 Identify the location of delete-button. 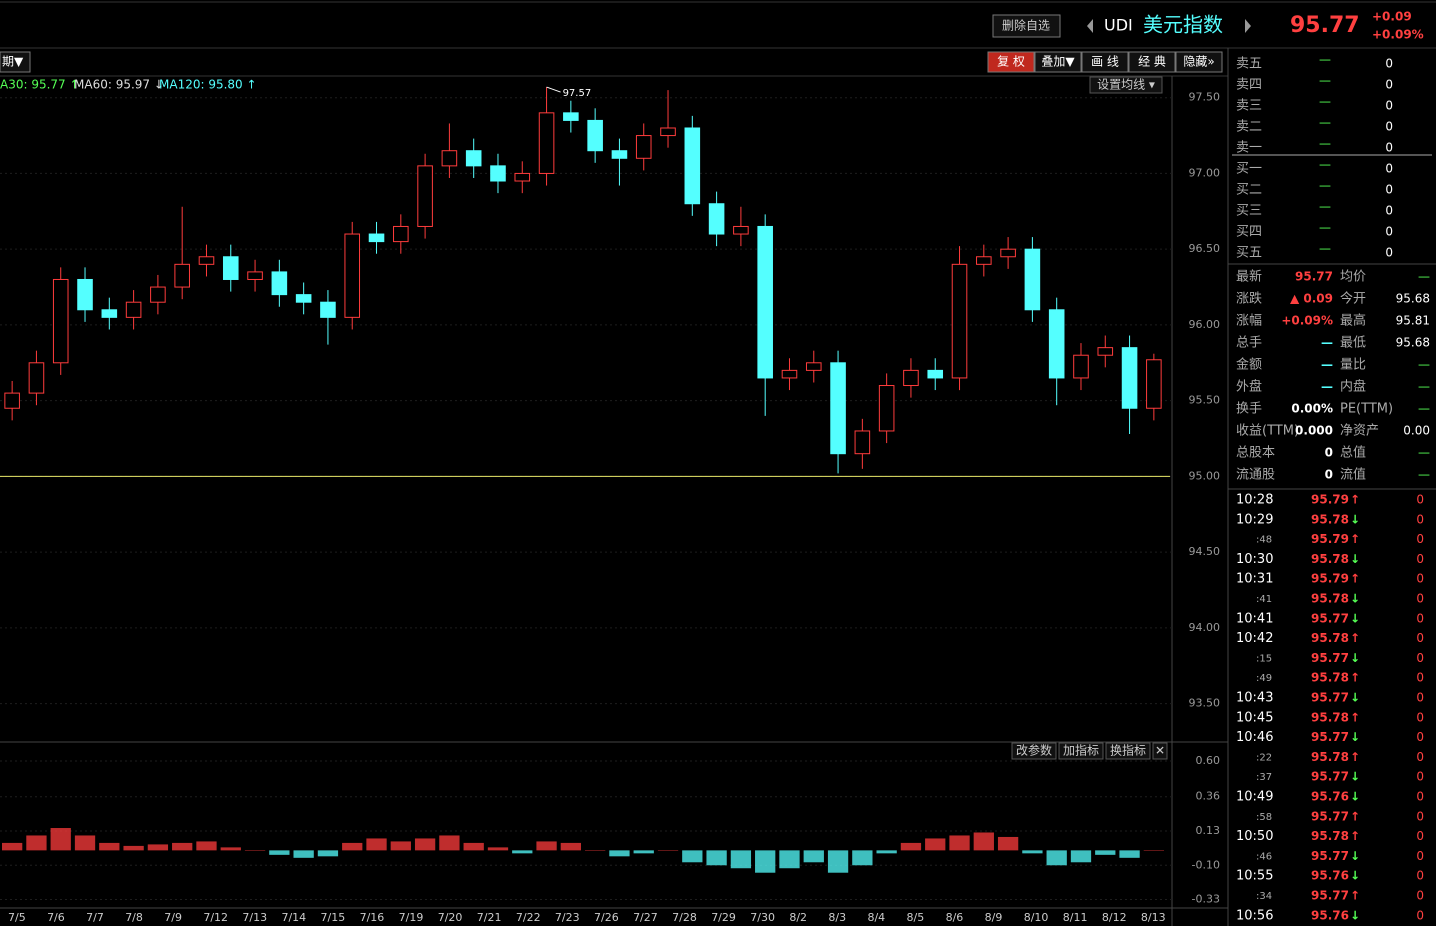
(1026, 26).